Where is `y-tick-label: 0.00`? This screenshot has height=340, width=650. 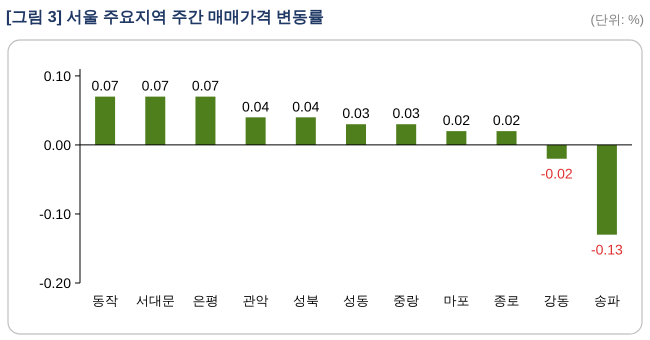 y-tick-label: 0.00 is located at coordinates (58, 144).